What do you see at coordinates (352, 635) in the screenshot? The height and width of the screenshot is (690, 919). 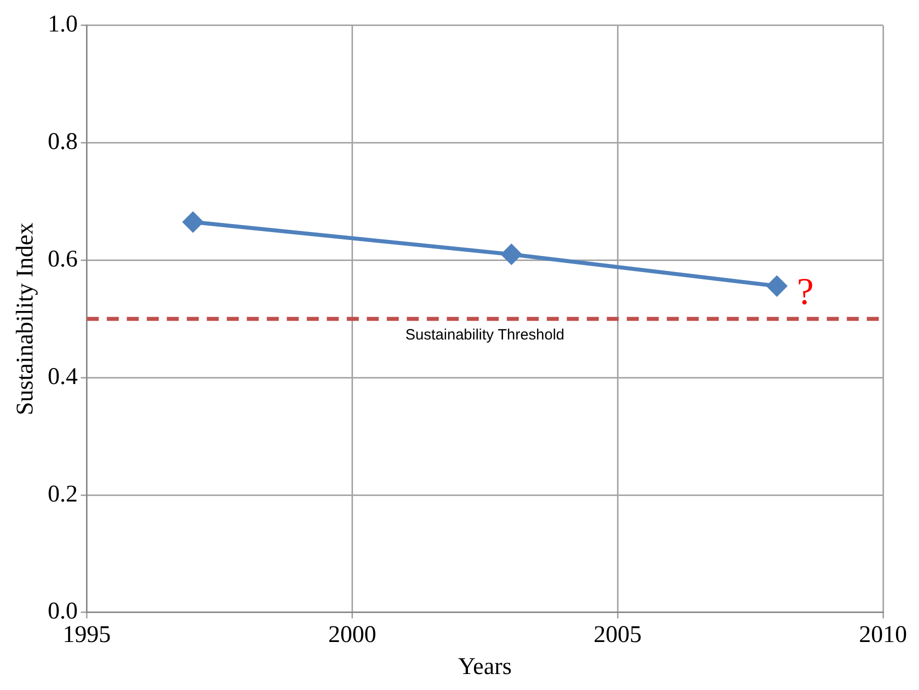 I see `x-tick-label: 2000` at bounding box center [352, 635].